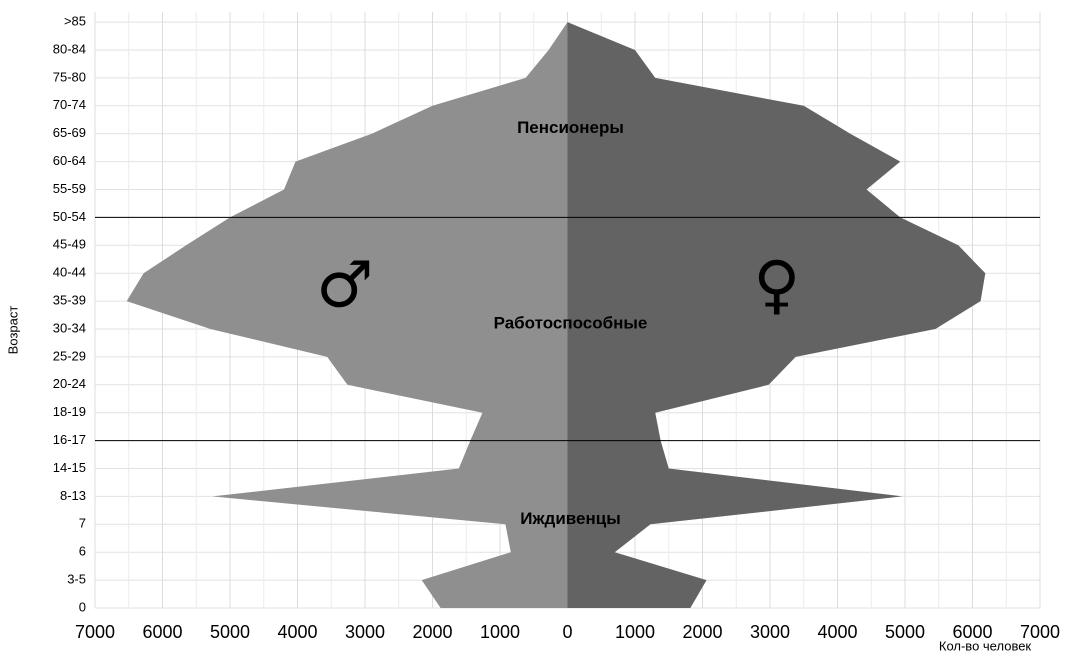  Describe the element at coordinates (69, 104) in the screenshot. I see `y-tick-label: 70-74` at that location.